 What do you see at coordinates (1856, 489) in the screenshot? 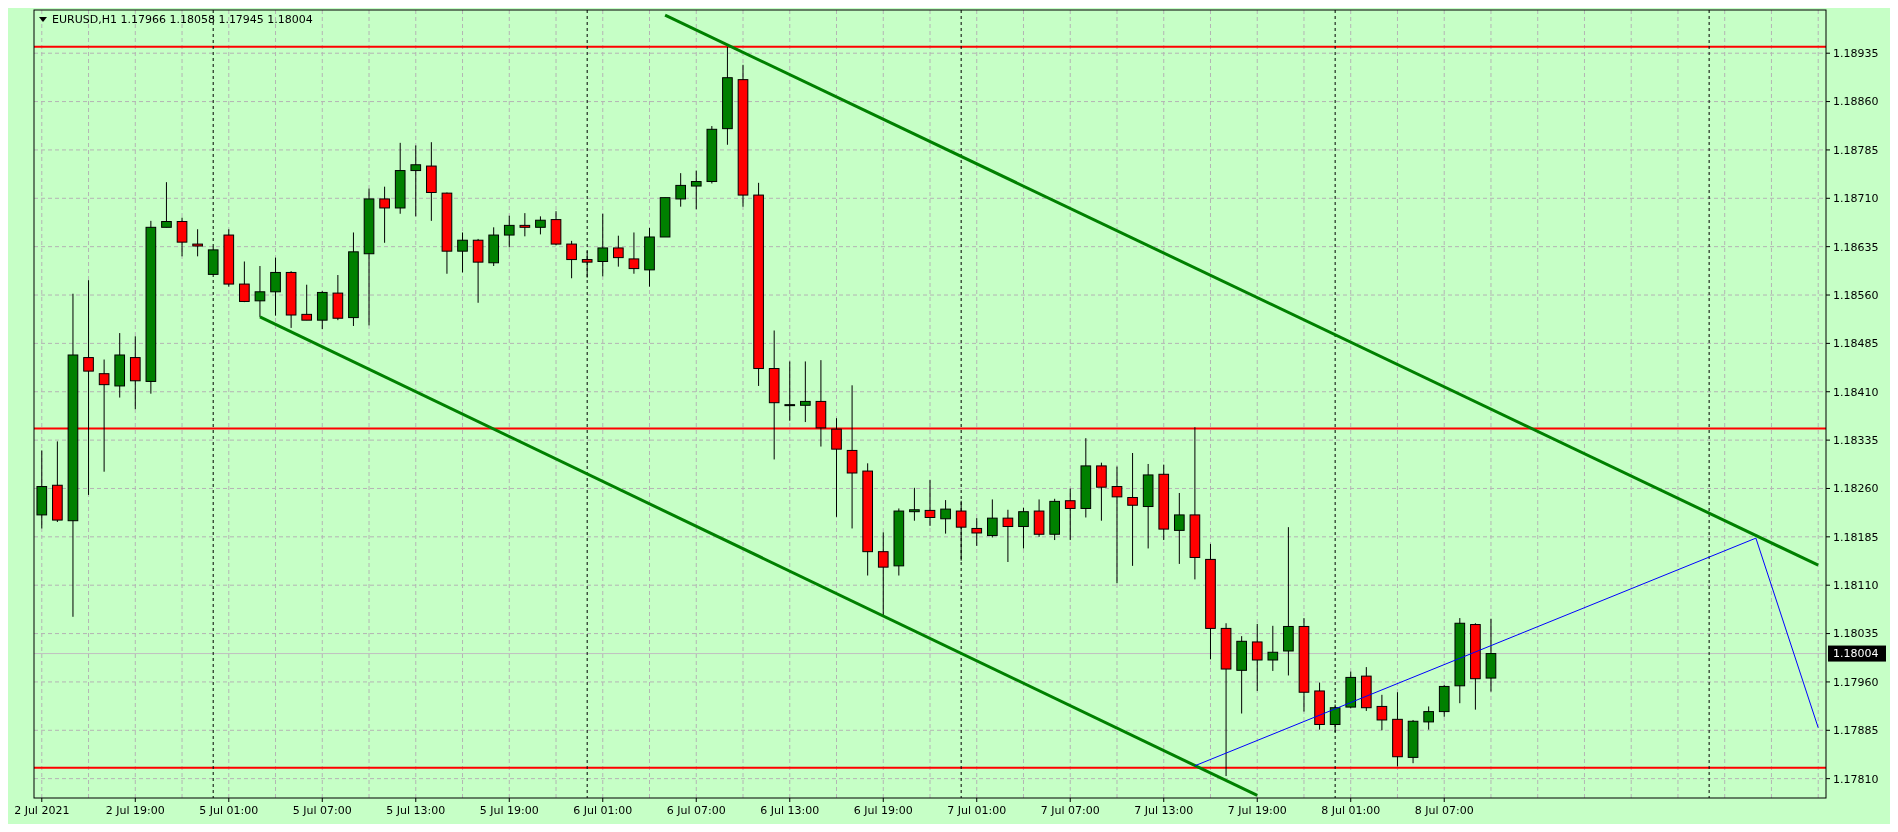
I see `y-tick-label: 1.18260` at bounding box center [1856, 489].